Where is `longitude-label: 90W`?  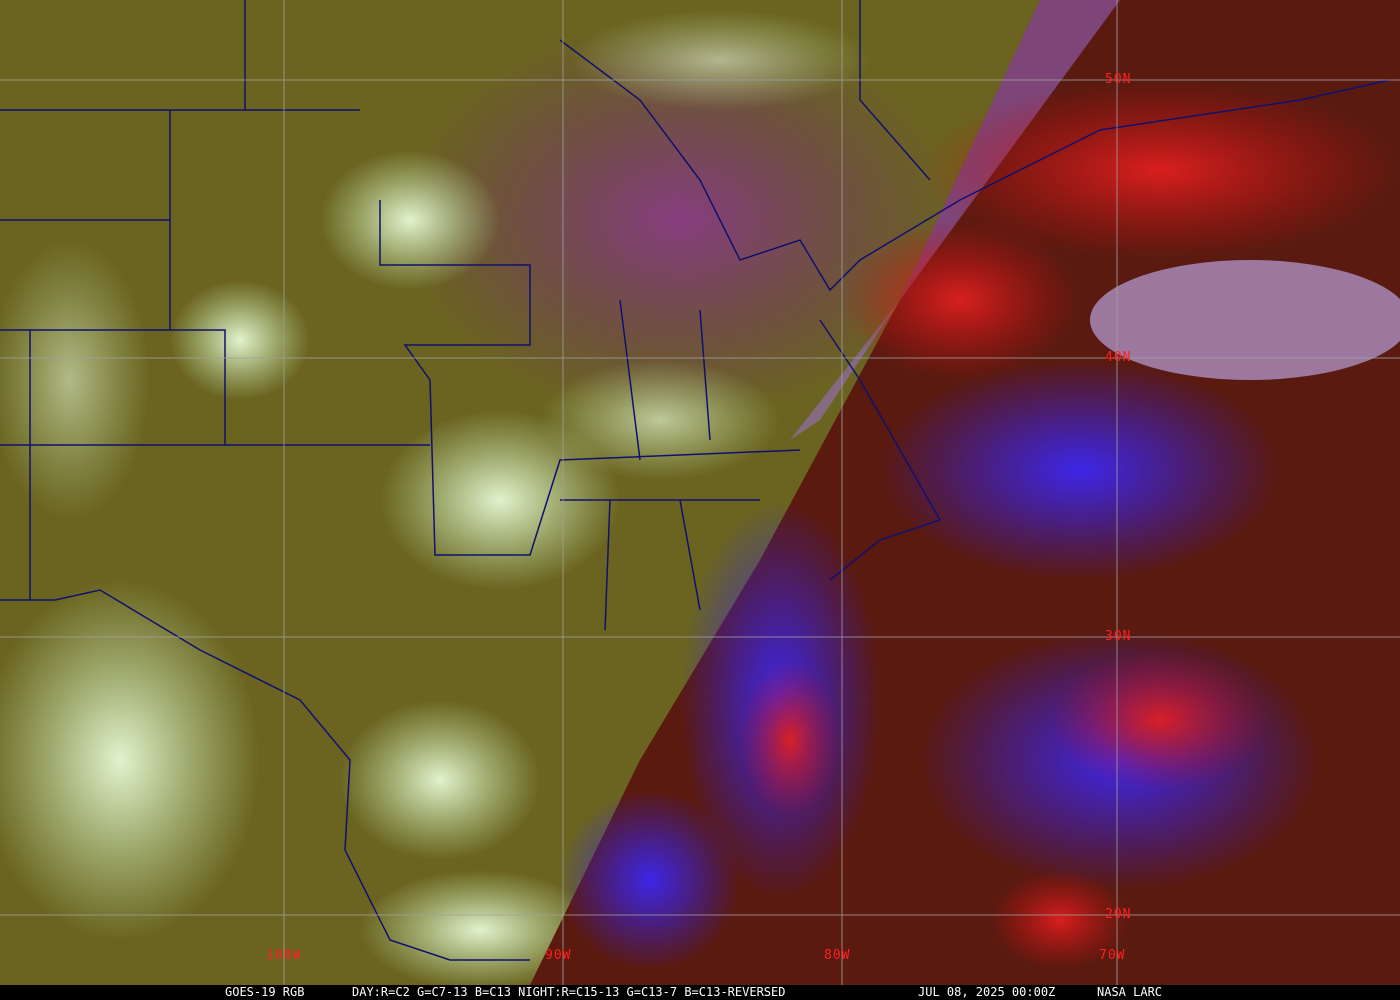
longitude-label: 90W is located at coordinates (558, 955).